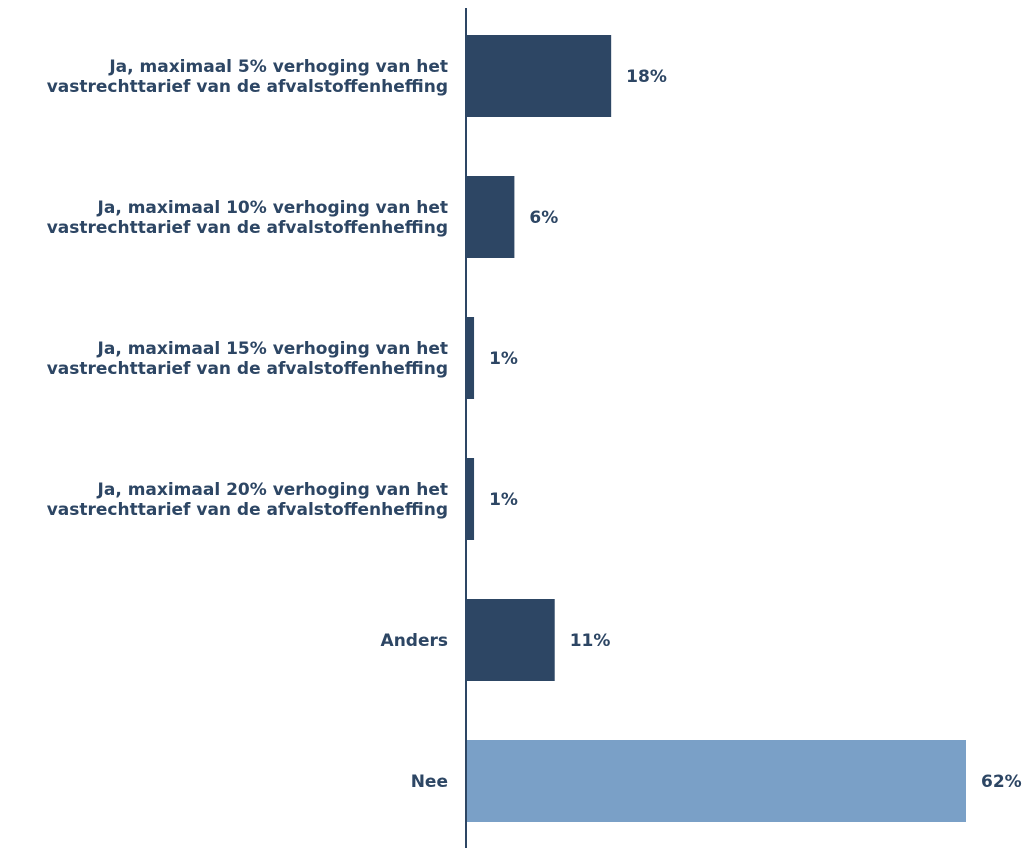  I want to click on value-label-1: 6%, so click(543, 218).